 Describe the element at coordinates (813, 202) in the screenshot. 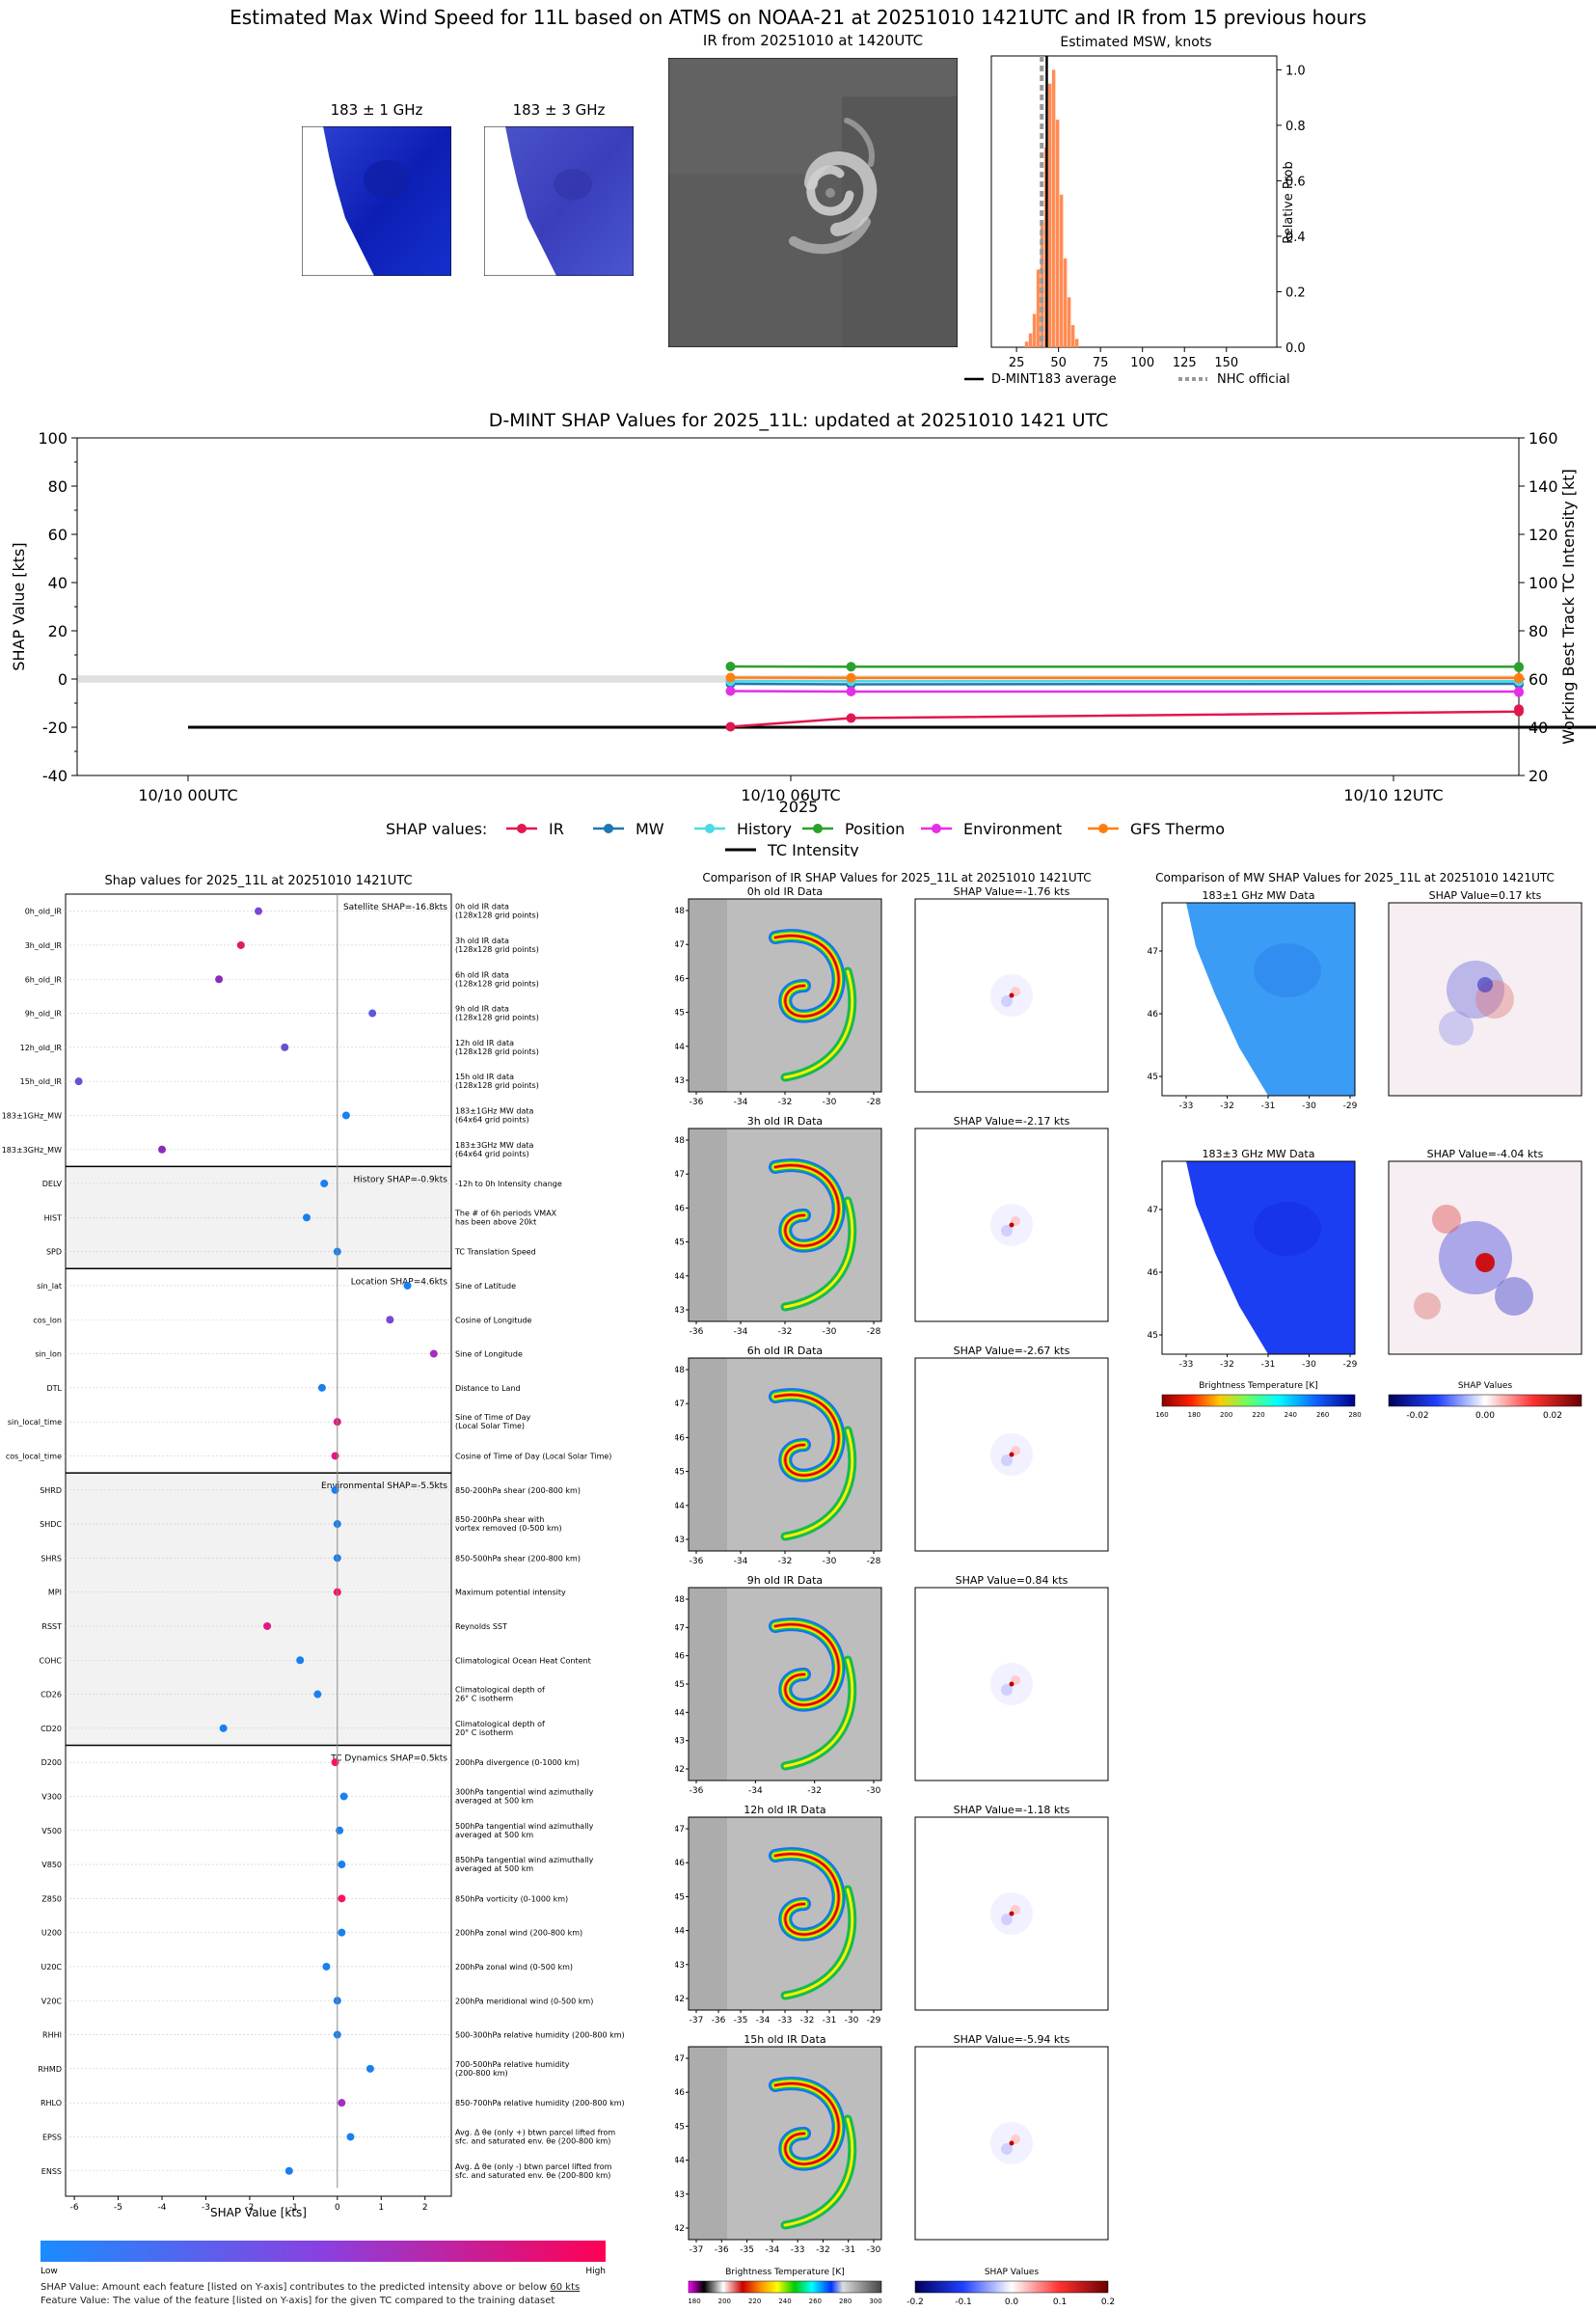

I see `ir-satellite-image` at that location.